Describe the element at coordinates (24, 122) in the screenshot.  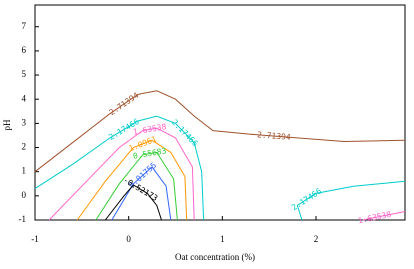
I see `y-tick-label: 3` at that location.